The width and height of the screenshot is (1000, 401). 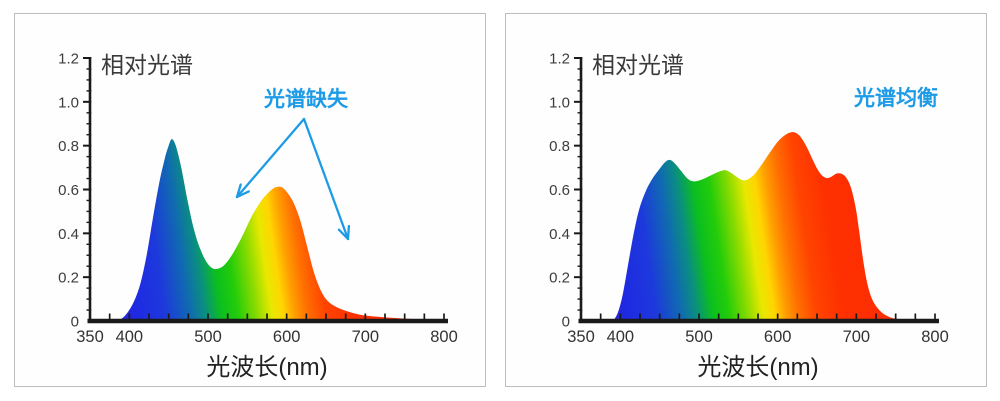 What do you see at coordinates (895, 98) in the screenshot?
I see `annotation-spectrum-balanced: 光谱均衡` at bounding box center [895, 98].